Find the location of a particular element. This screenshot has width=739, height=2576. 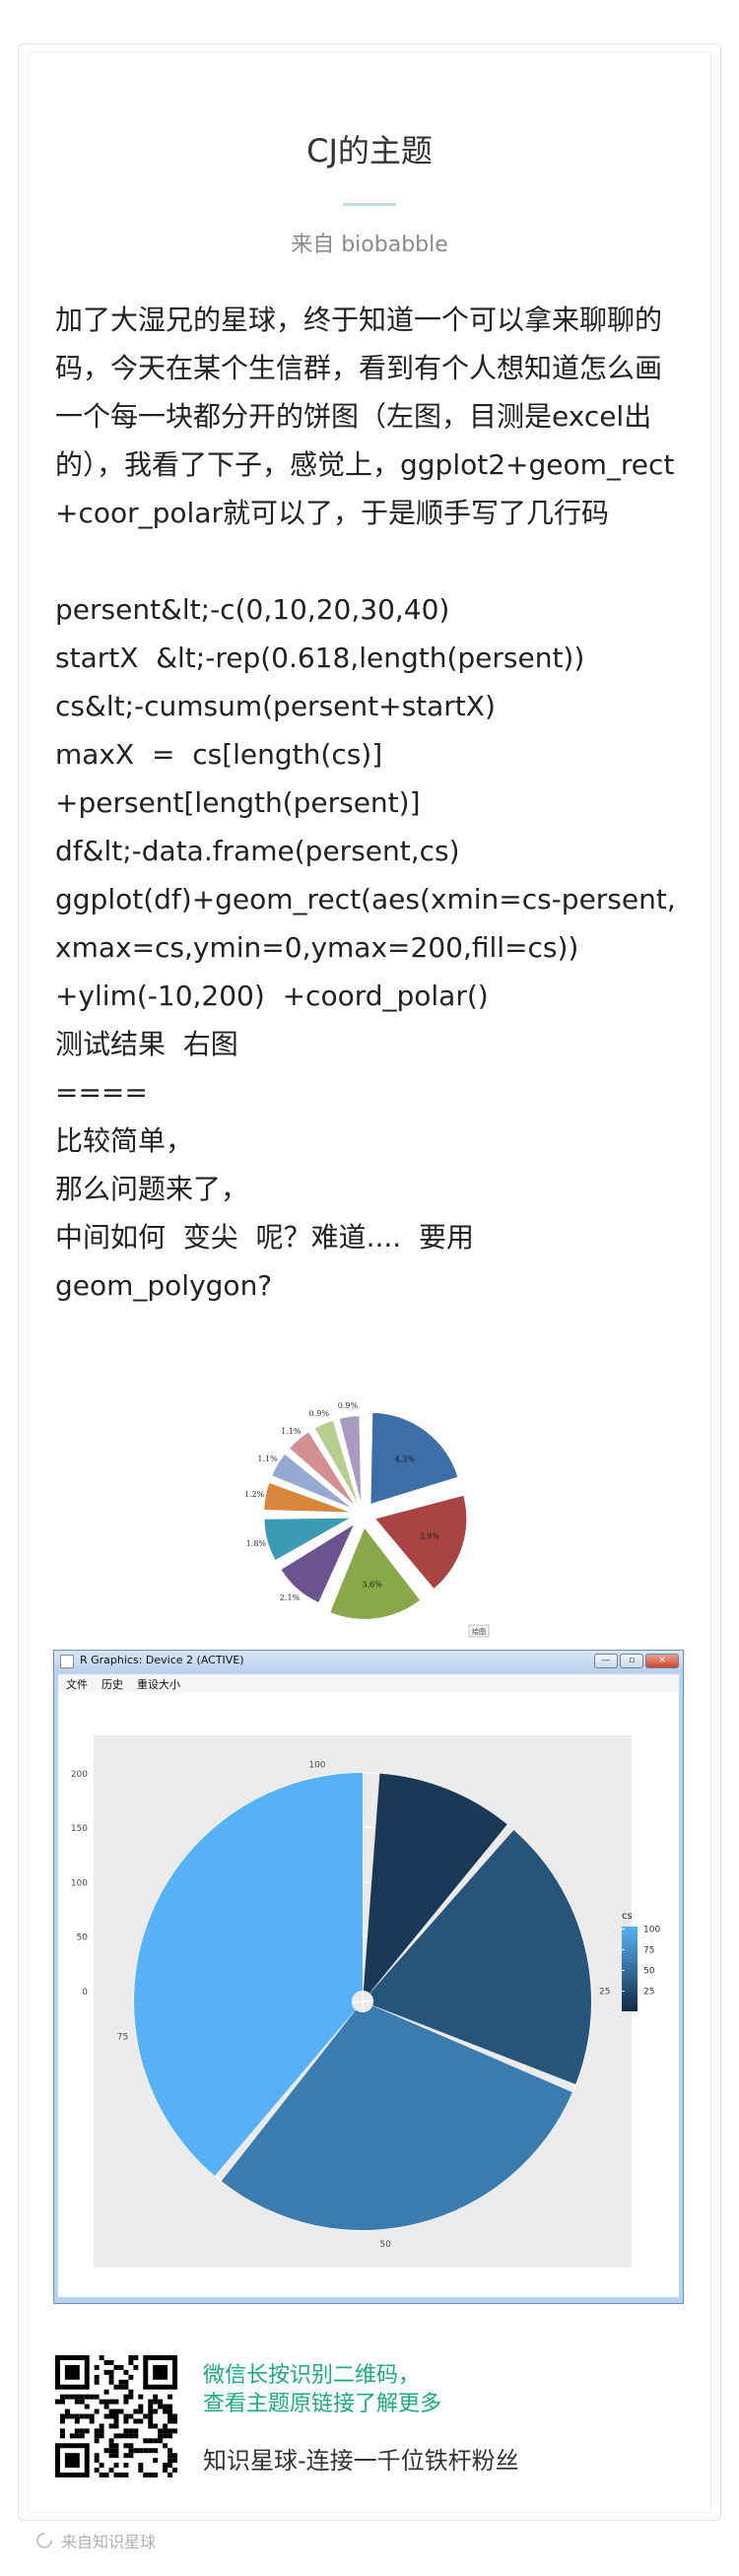

pie-slice-label: 2.1% is located at coordinates (290, 1597).